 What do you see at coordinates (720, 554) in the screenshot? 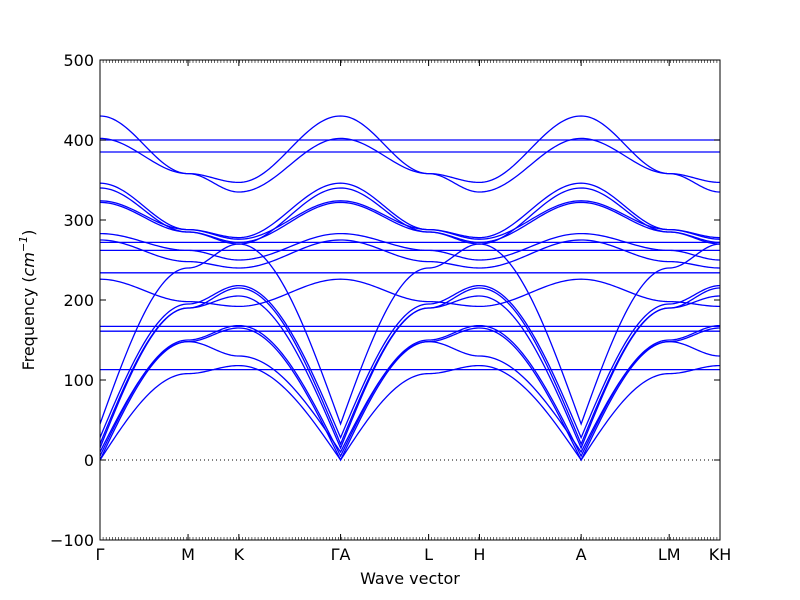
I see `x-tick-label: KH` at bounding box center [720, 554].